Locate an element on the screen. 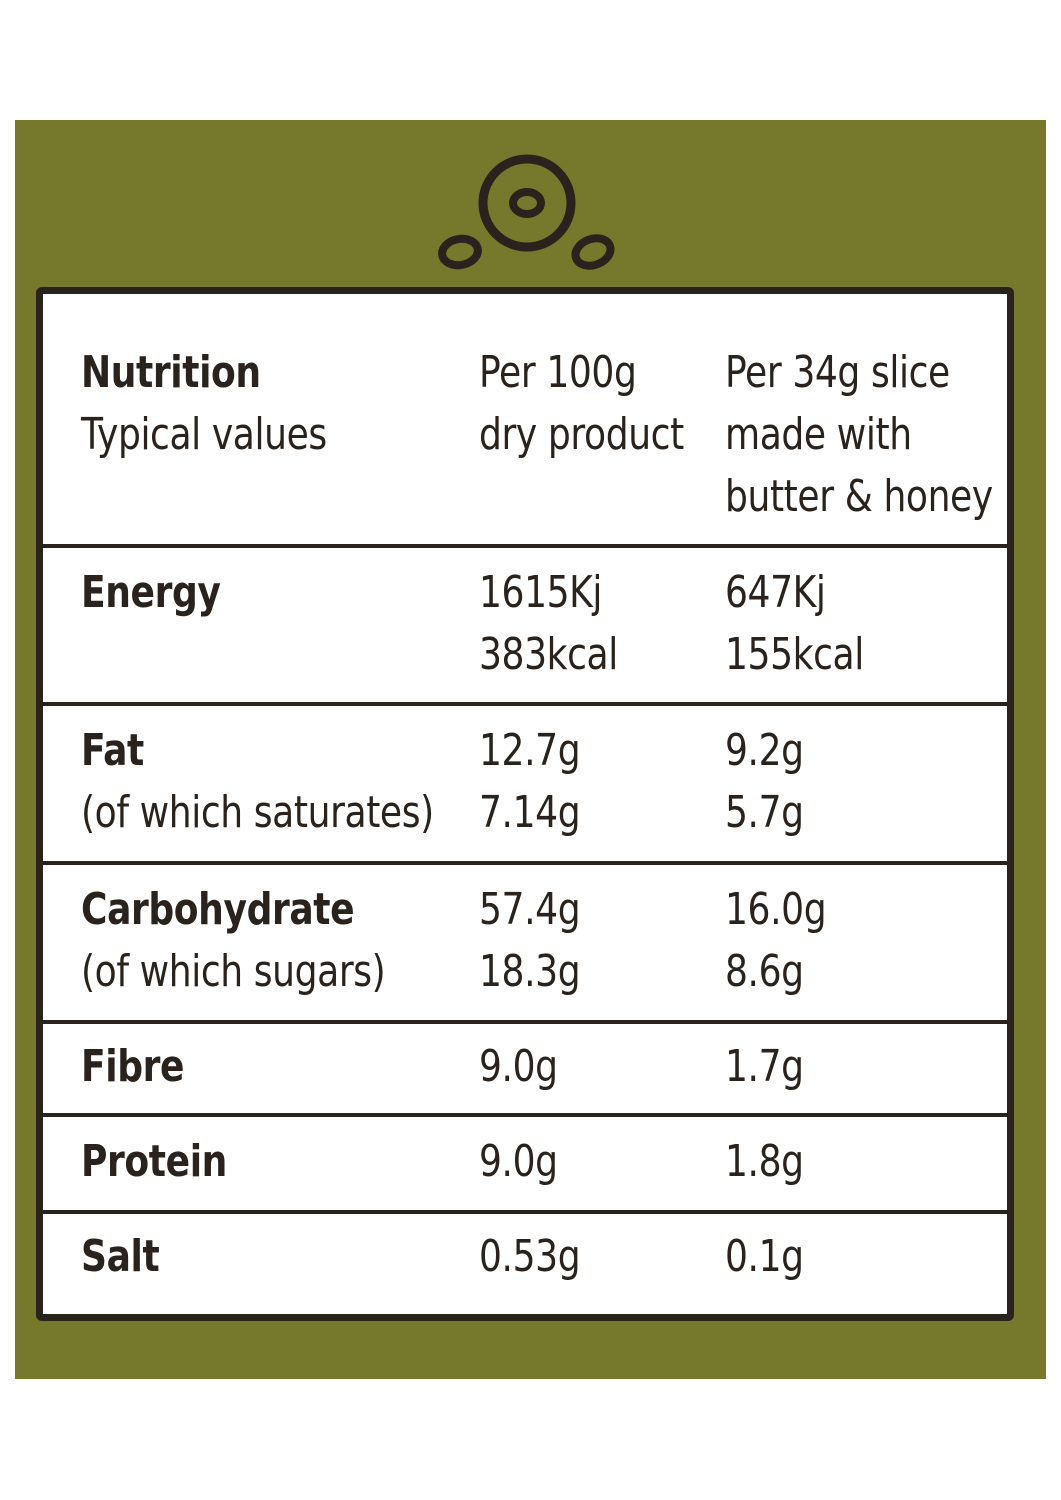 This screenshot has height=1500, width=1061. col3-heading-line2: made with is located at coordinates (818, 434).